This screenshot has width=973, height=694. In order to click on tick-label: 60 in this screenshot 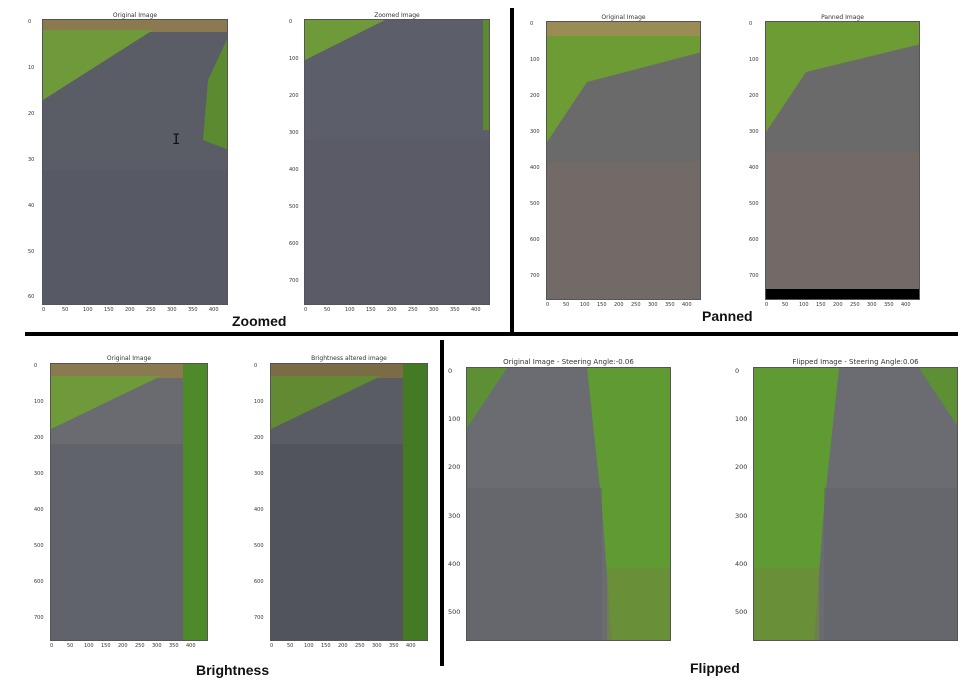, I will do `click(31, 297)`.